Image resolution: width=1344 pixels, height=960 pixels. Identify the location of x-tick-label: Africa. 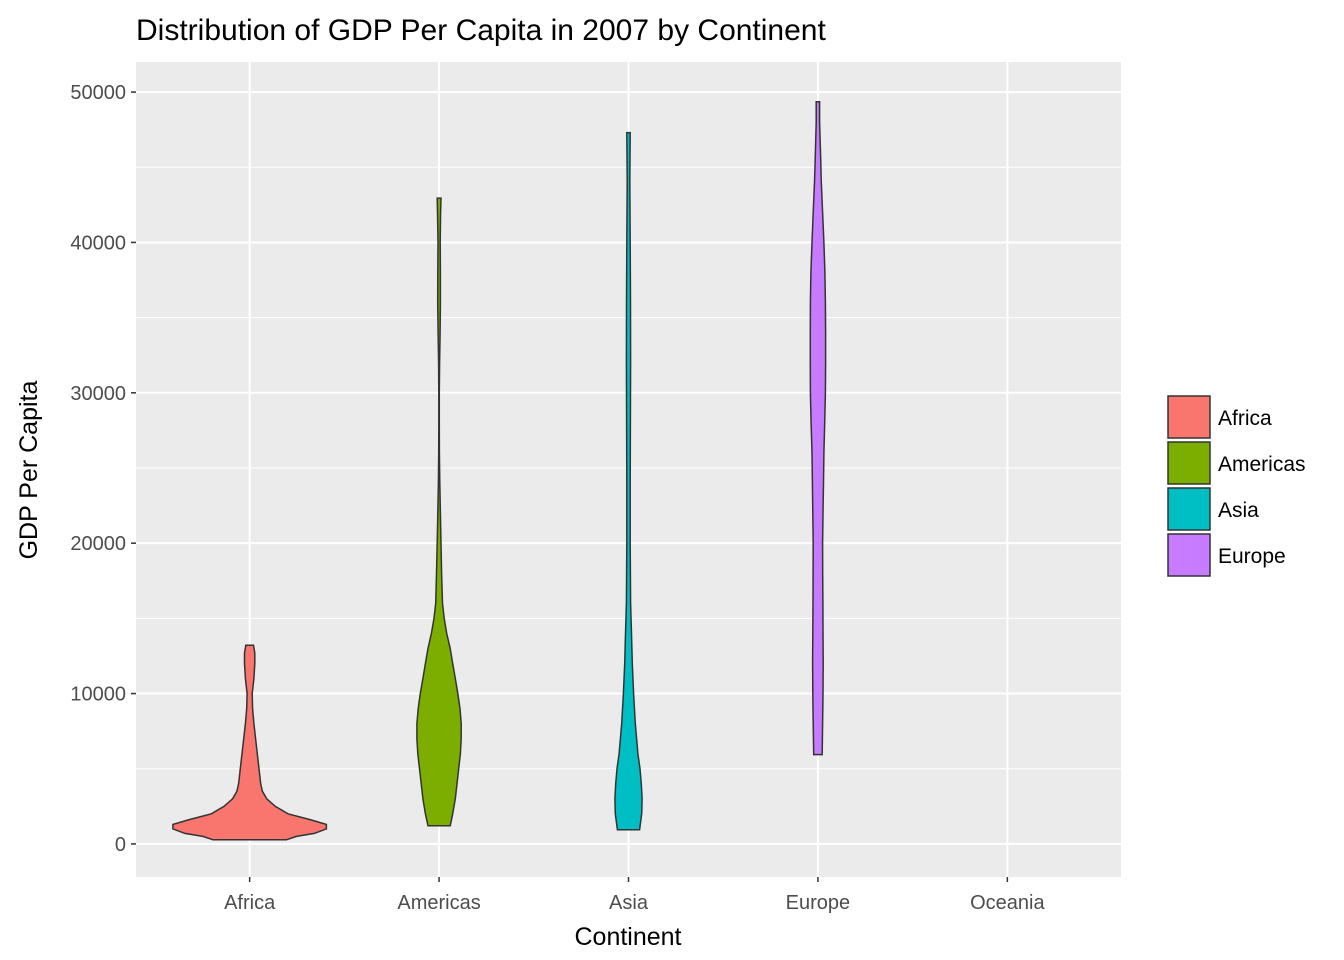
(250, 903).